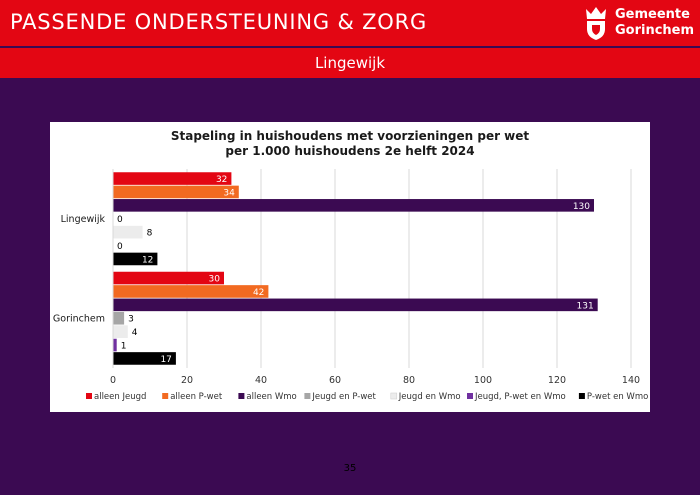  Describe the element at coordinates (120, 397) in the screenshot. I see `legend-label: alleen Jeugd` at that location.